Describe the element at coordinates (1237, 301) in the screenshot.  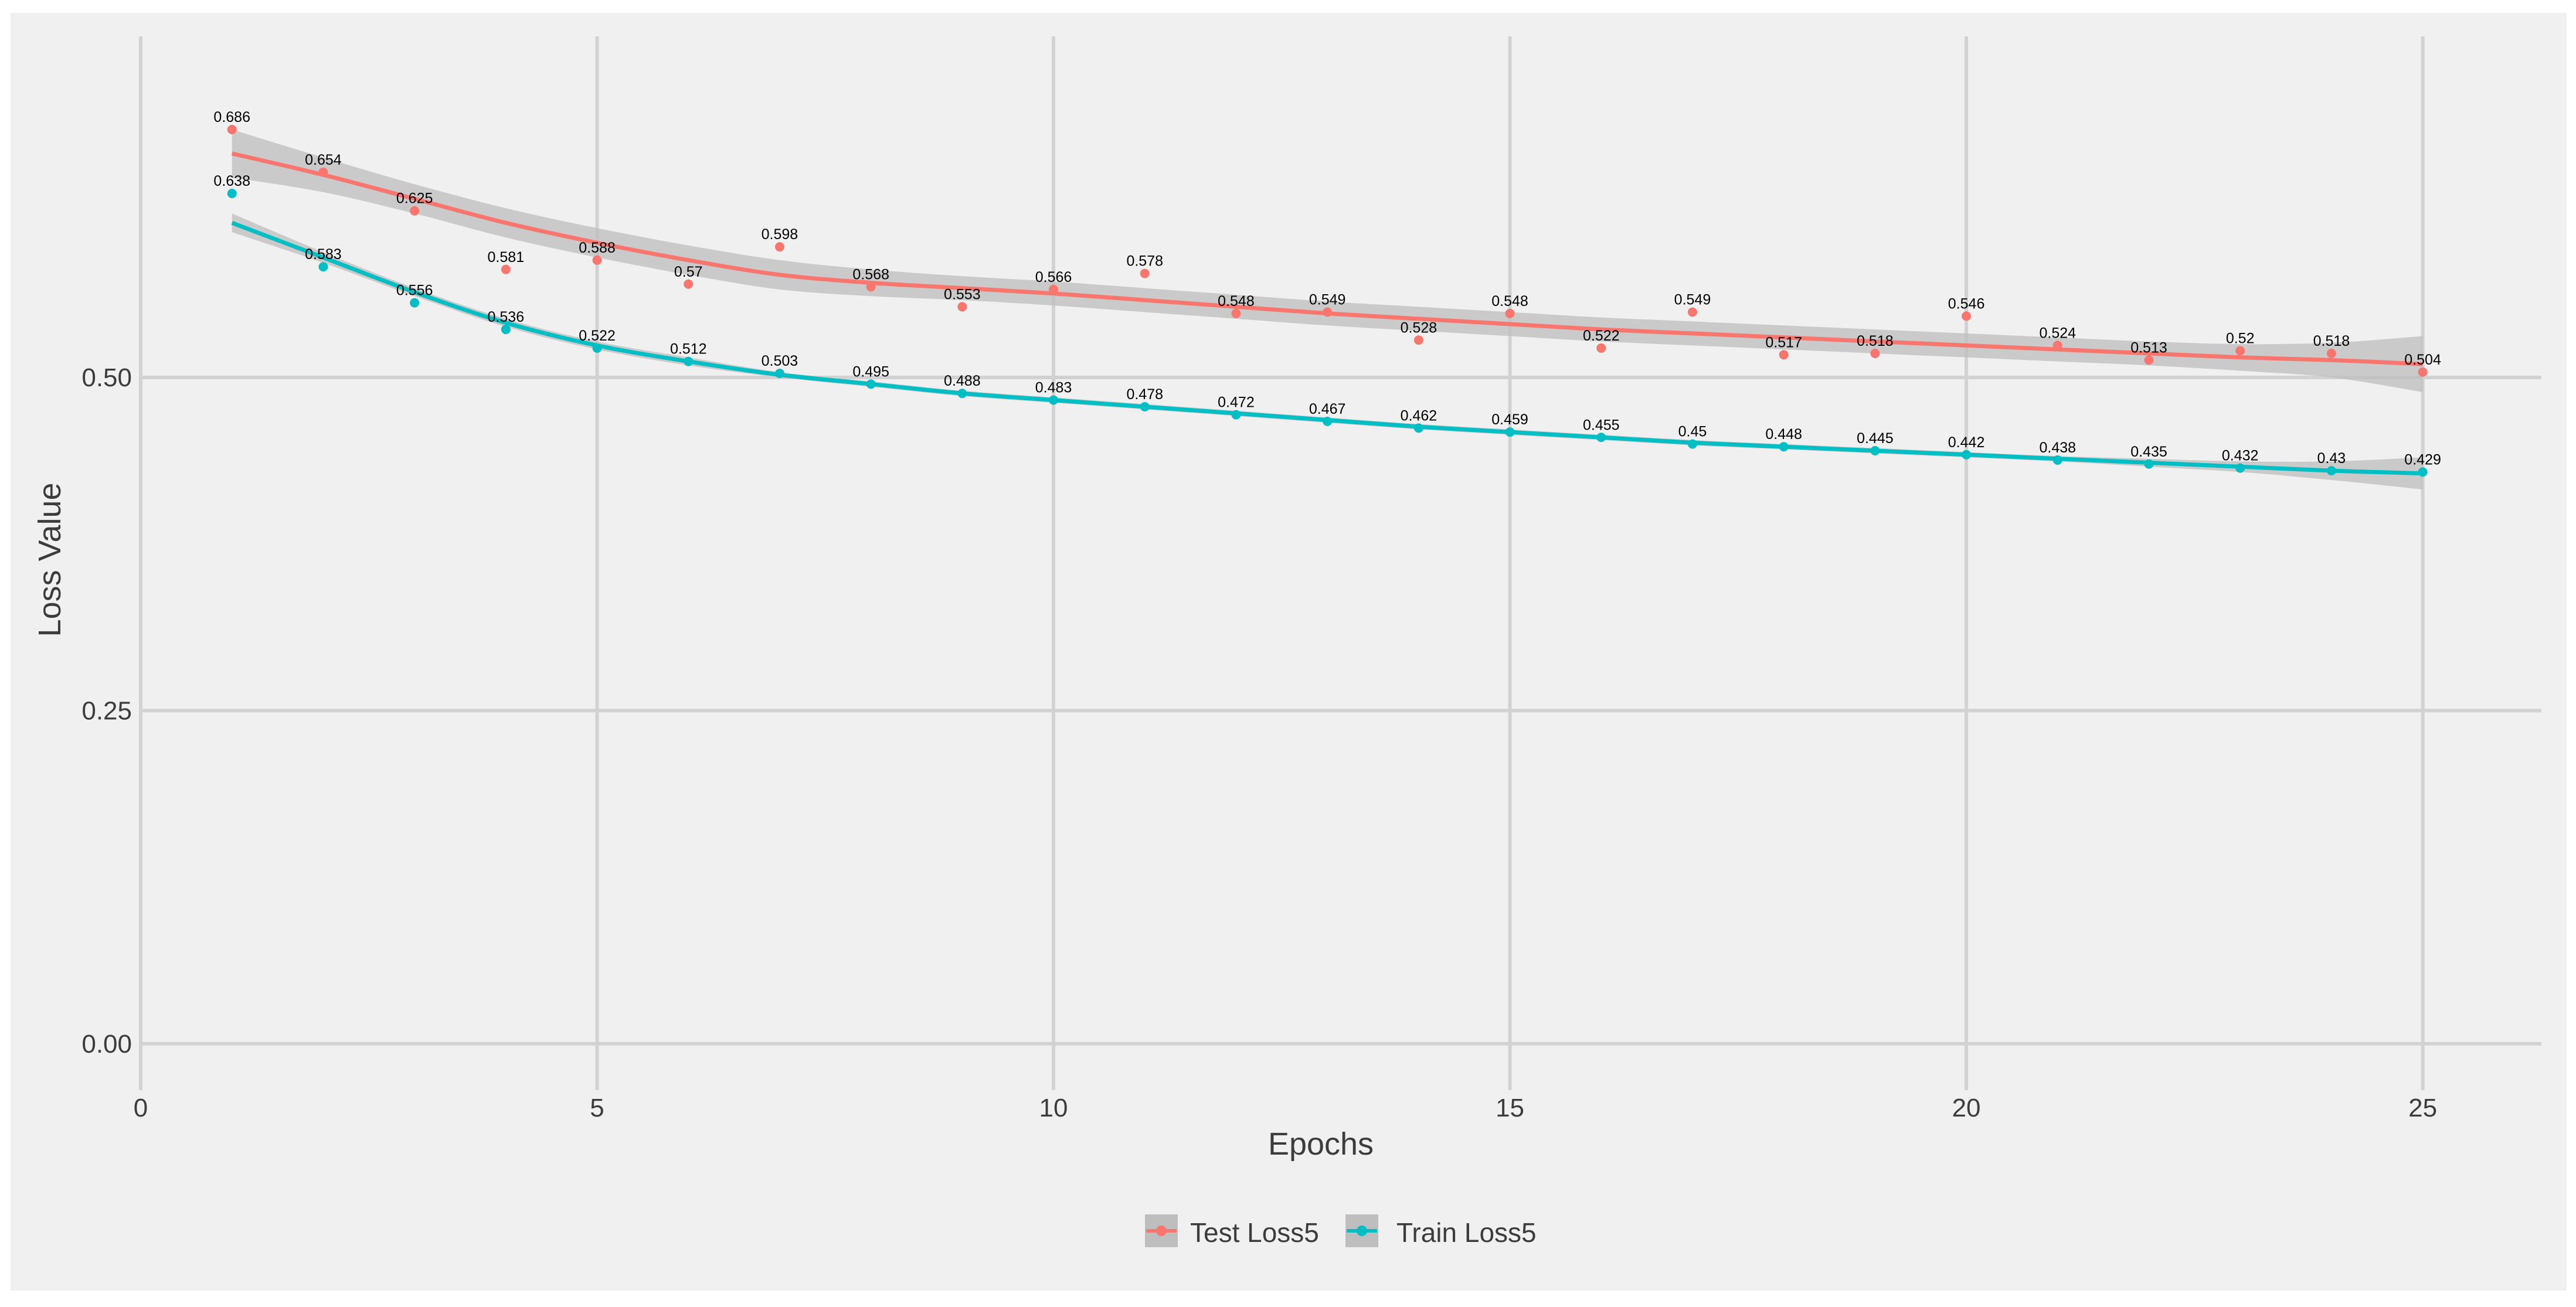
I see `data-label-test: 0.548` at that location.